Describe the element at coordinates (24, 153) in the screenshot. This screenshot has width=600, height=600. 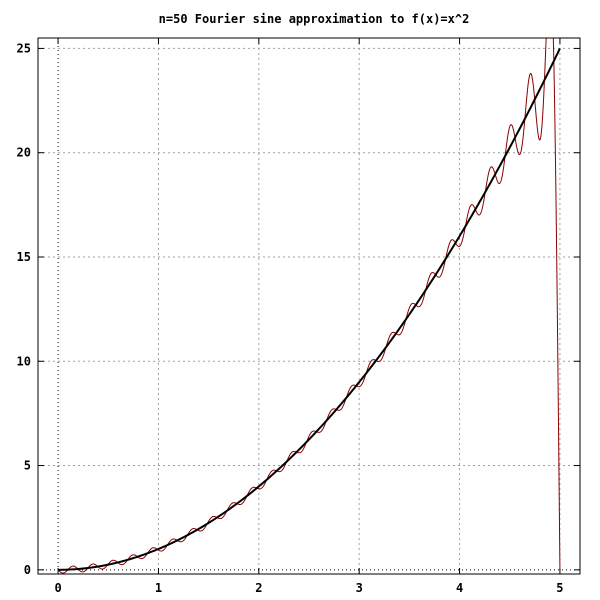
I see `y-tick-label-20: 20` at that location.